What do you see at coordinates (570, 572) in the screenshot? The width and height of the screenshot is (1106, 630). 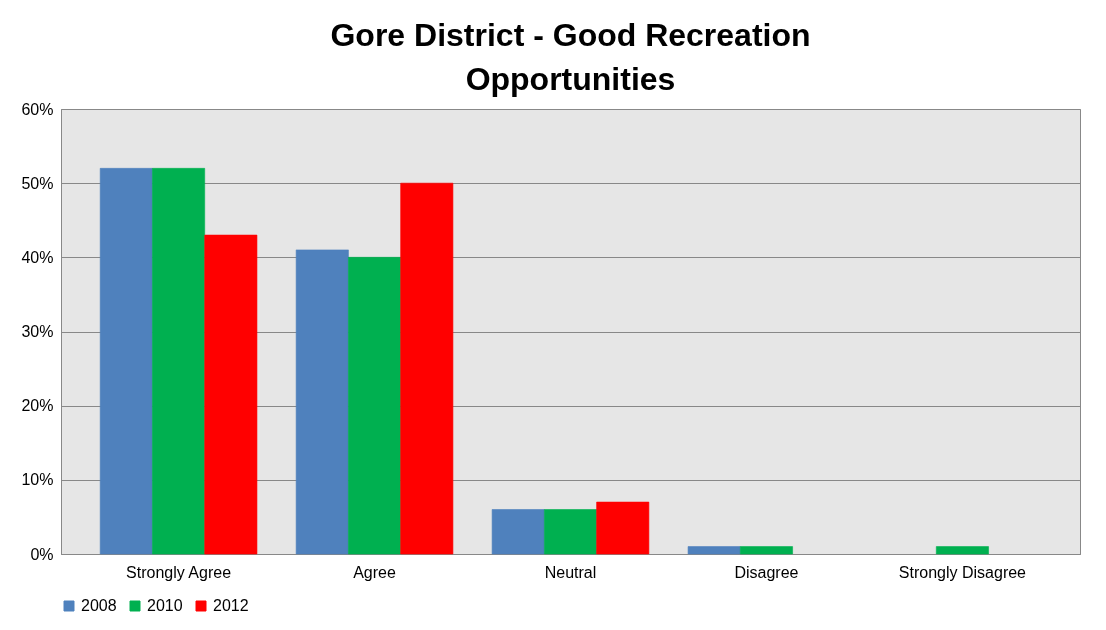 I see `x-tick-label: Neutral` at bounding box center [570, 572].